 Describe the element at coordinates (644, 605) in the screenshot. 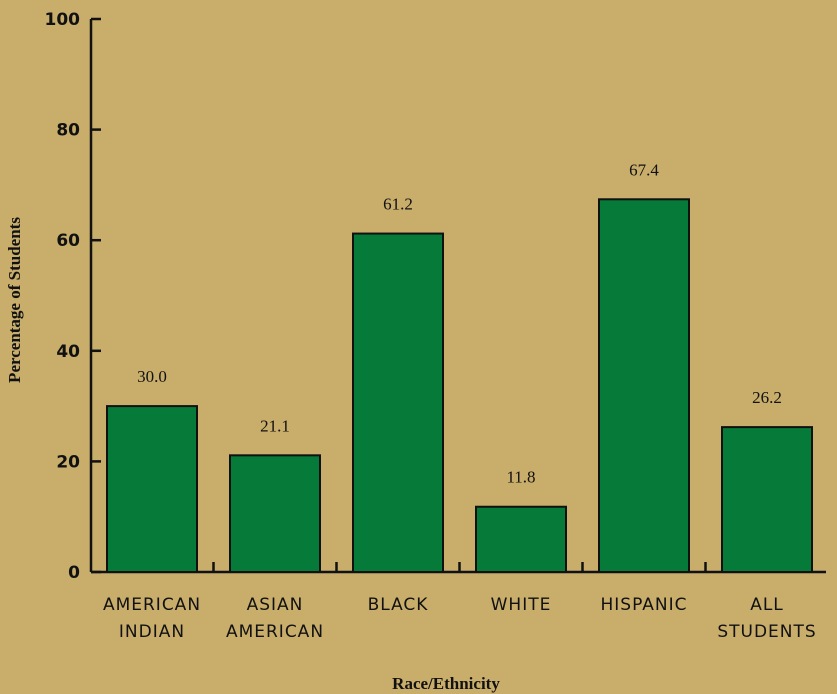

I see `category-label: HISPANIC` at that location.